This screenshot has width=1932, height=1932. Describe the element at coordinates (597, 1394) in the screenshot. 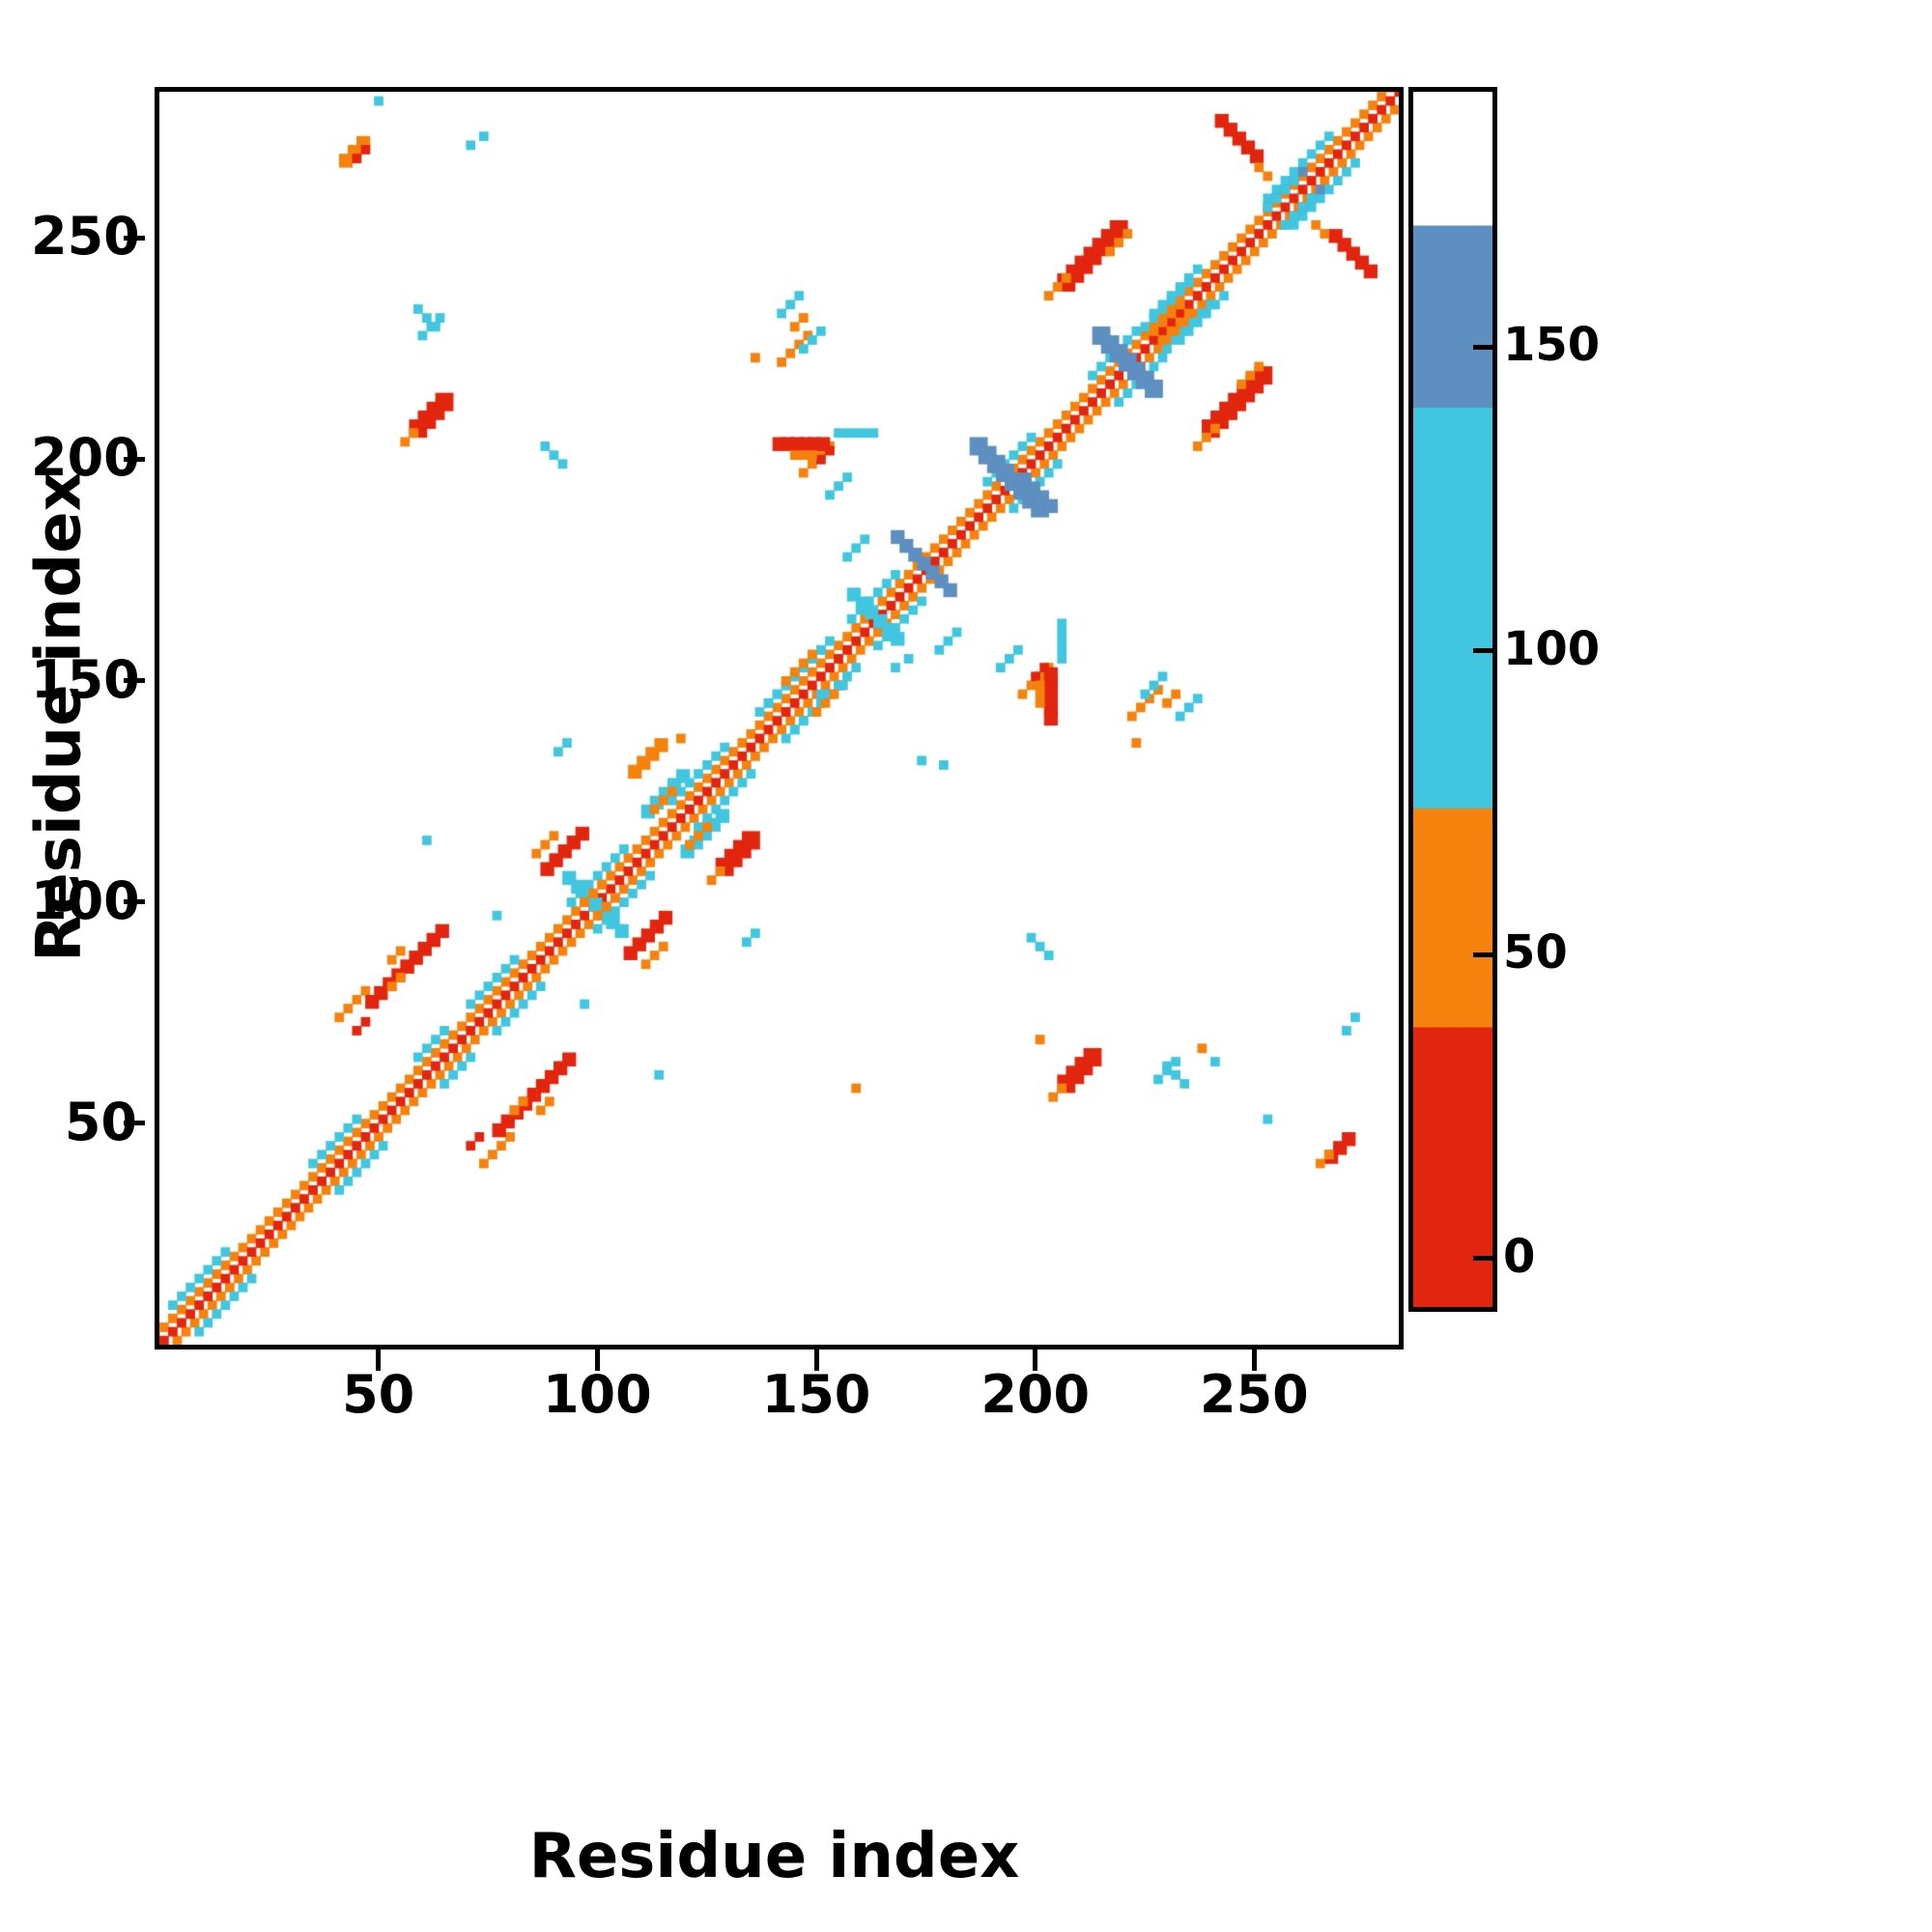

I see `x-tick-label: 100` at that location.